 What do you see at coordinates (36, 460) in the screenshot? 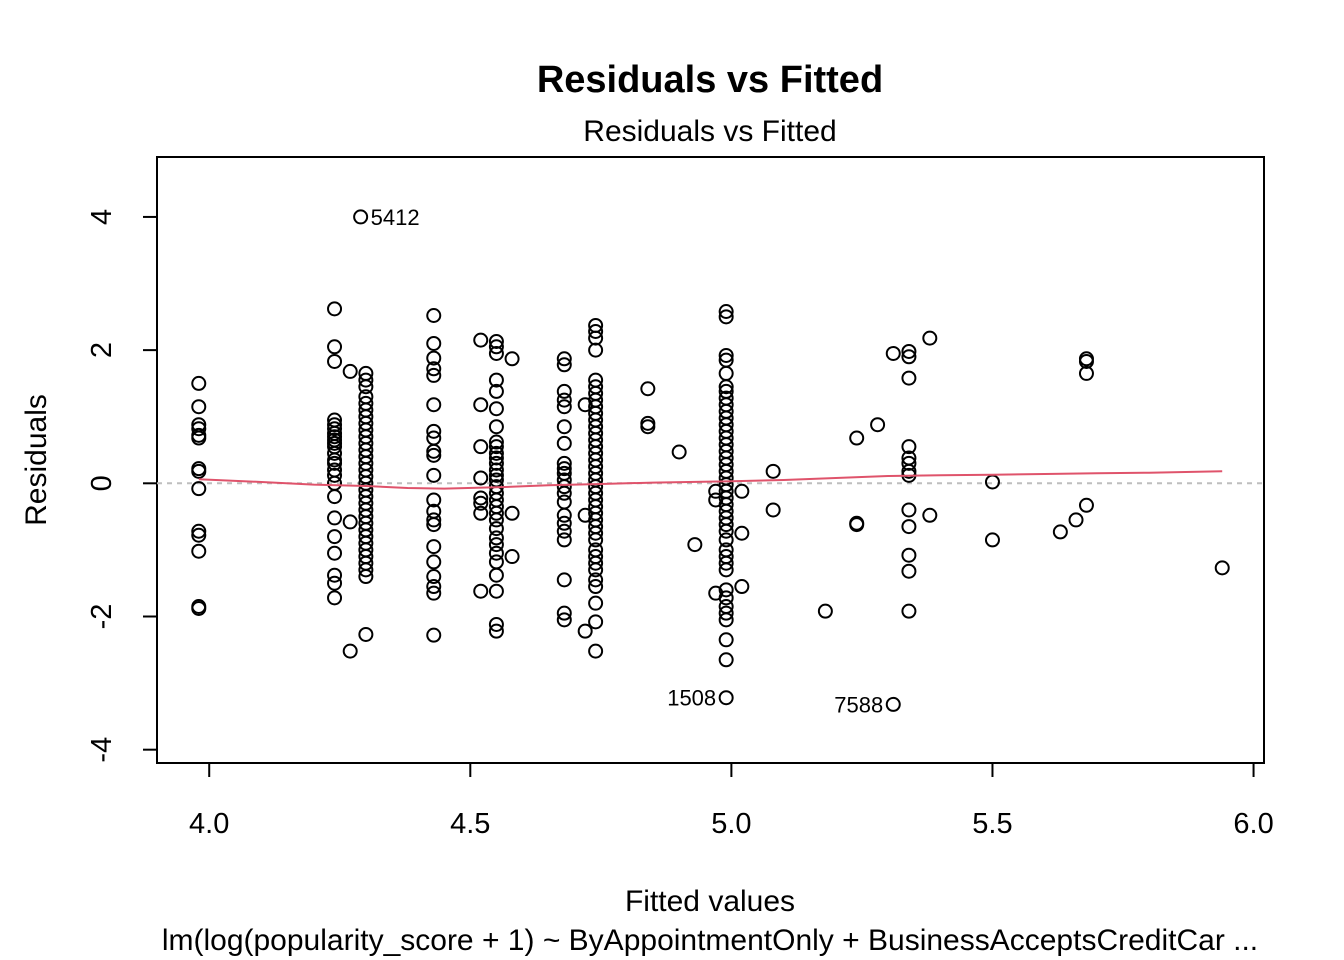
I see `y-axis-label: Residuals` at bounding box center [36, 460].